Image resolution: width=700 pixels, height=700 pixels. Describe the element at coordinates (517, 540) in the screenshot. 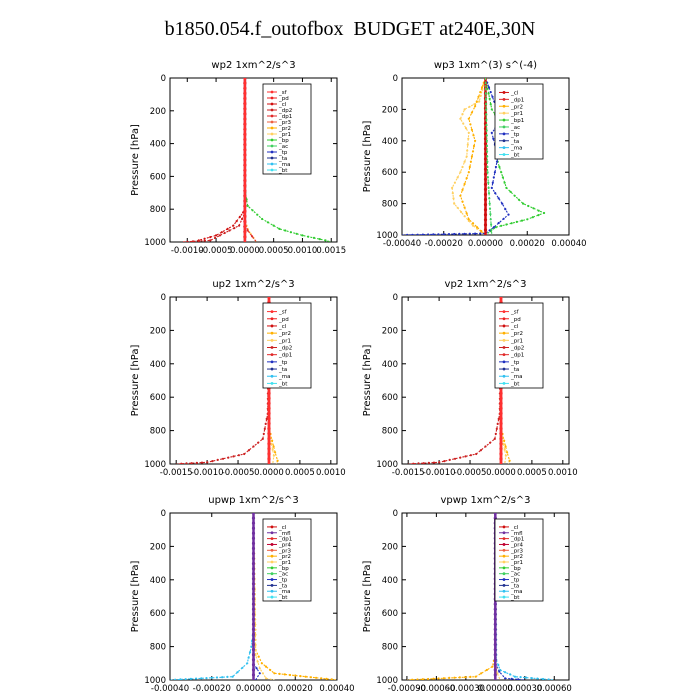

I see `legend-label-dp1: _dp1` at that location.